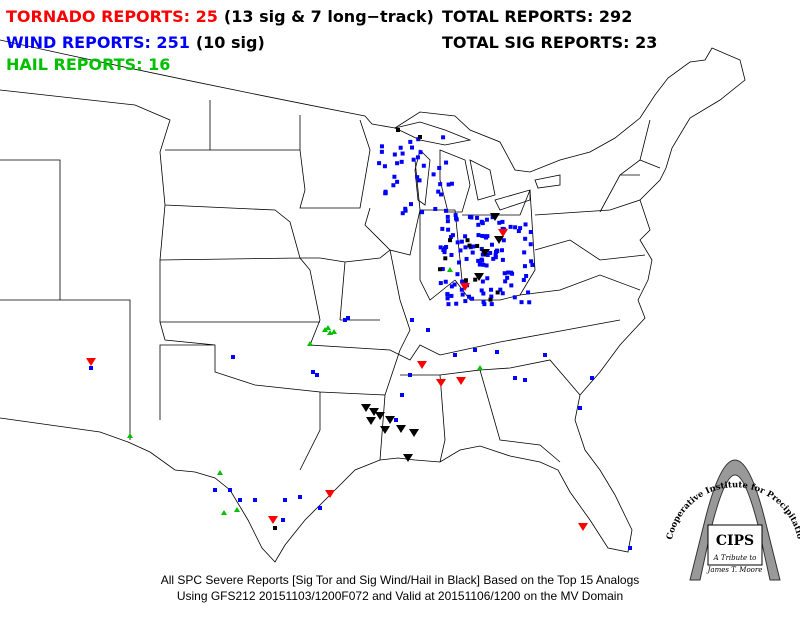 This screenshot has width=800, height=618. What do you see at coordinates (735, 558) in the screenshot?
I see `logo-tribute: A Tribute to` at bounding box center [735, 558].